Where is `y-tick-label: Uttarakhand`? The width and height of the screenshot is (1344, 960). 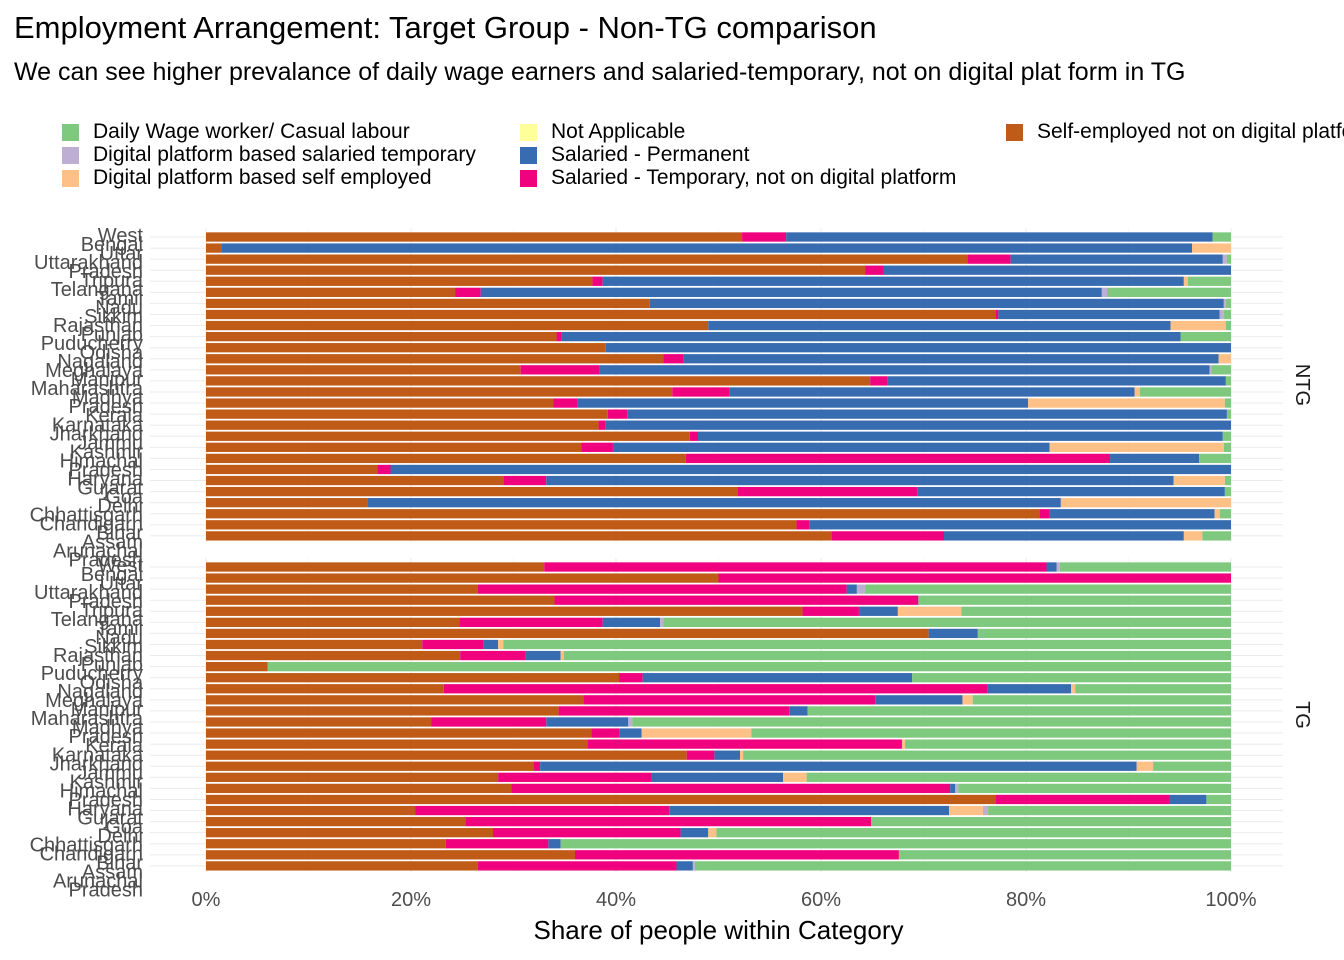 y-tick-label: Uttarakhand is located at coordinates (88, 263).